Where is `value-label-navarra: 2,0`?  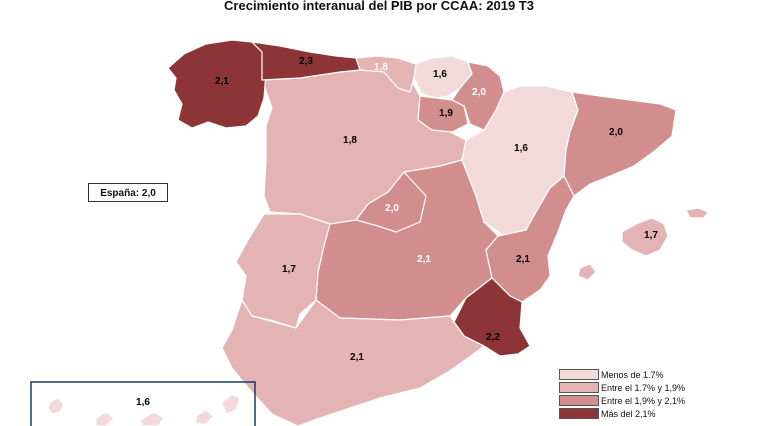
value-label-navarra: 2,0 is located at coordinates (479, 92).